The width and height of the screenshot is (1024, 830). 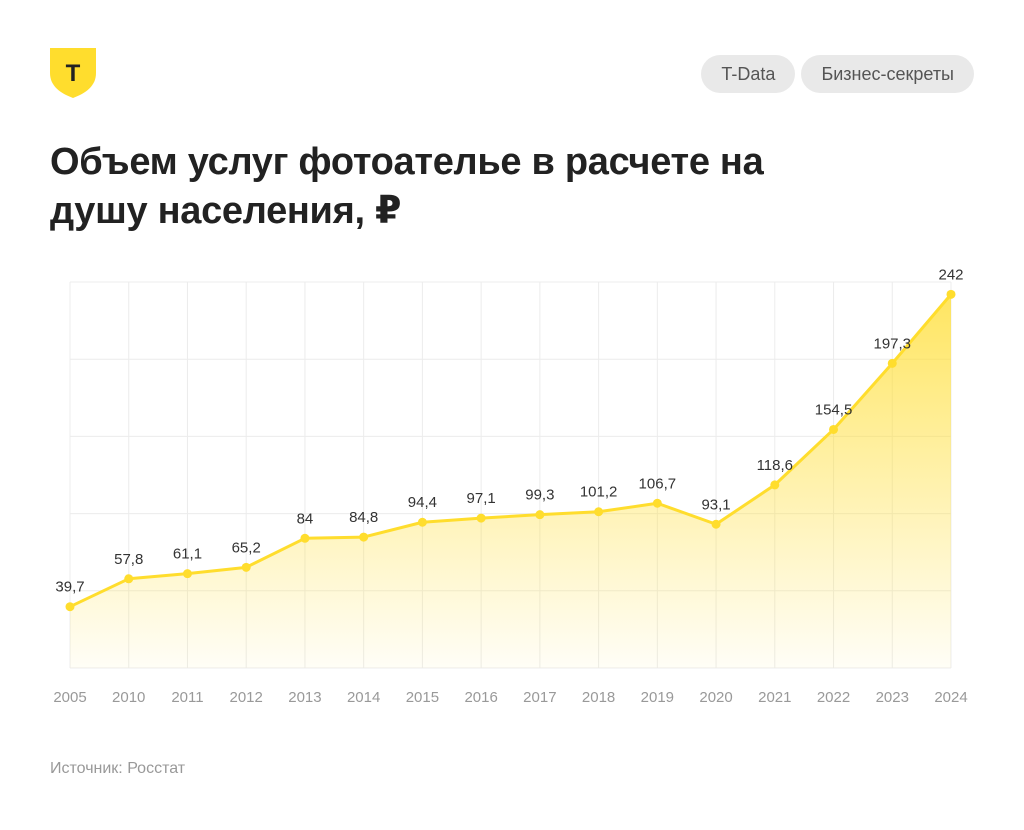 What do you see at coordinates (422, 697) in the screenshot?
I see `x-tick-label: 2015` at bounding box center [422, 697].